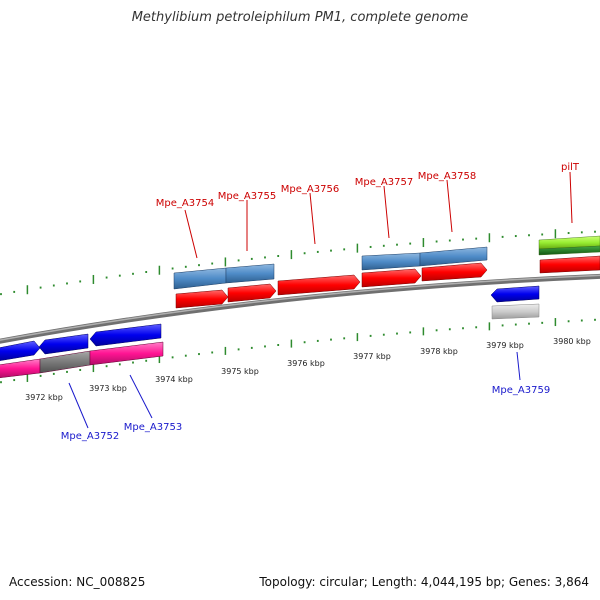 This screenshot has width=600, height=600. I want to click on kbp-label: 3979 kbp, so click(505, 345).